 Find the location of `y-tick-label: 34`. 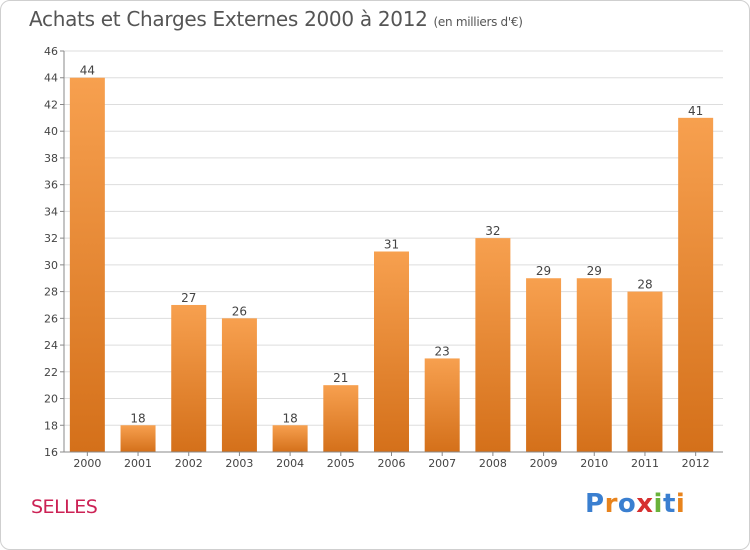

y-tick-label: 34 is located at coordinates (51, 211).